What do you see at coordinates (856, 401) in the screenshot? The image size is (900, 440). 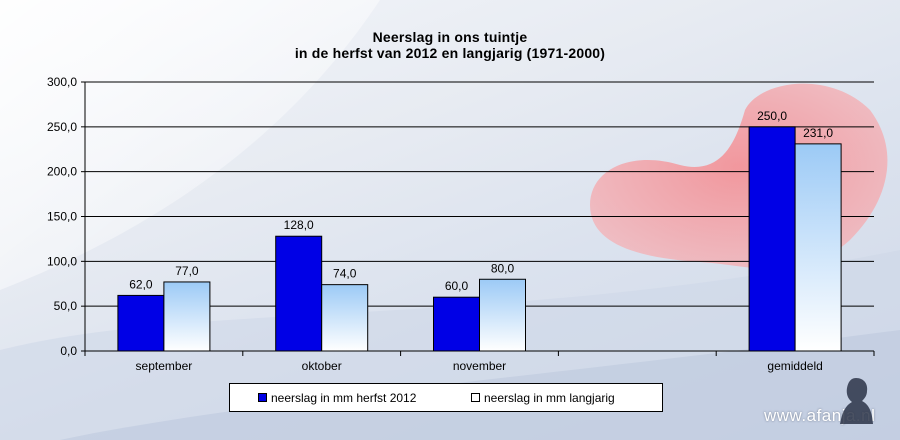 I see `silhouette-logo` at bounding box center [856, 401].